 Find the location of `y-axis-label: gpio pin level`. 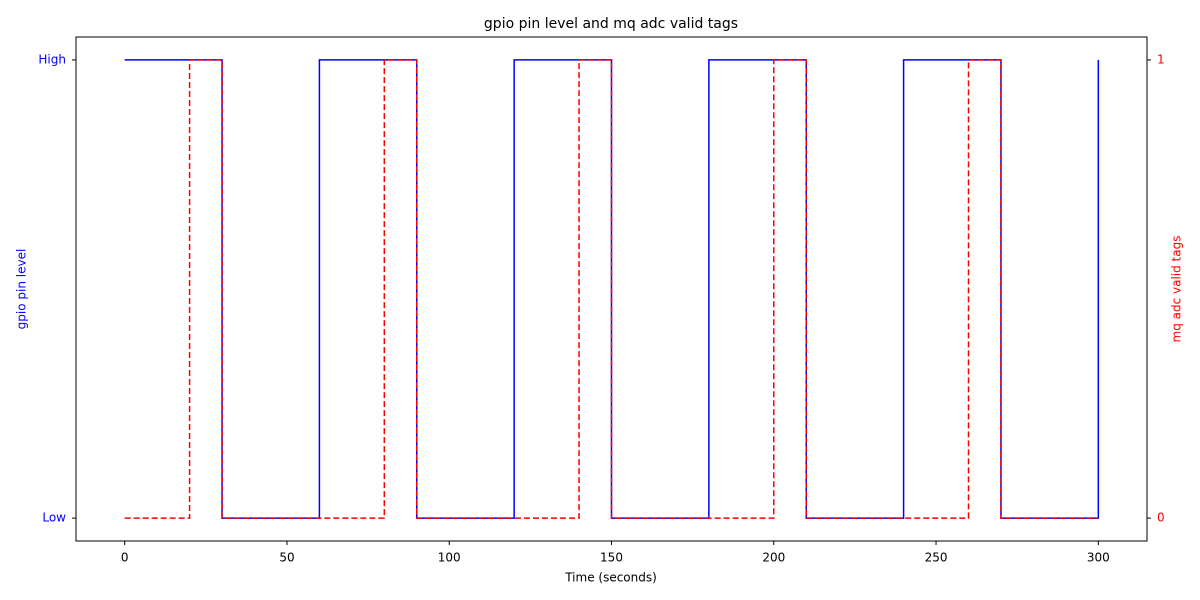

y-axis-label: gpio pin level is located at coordinates (22, 289).